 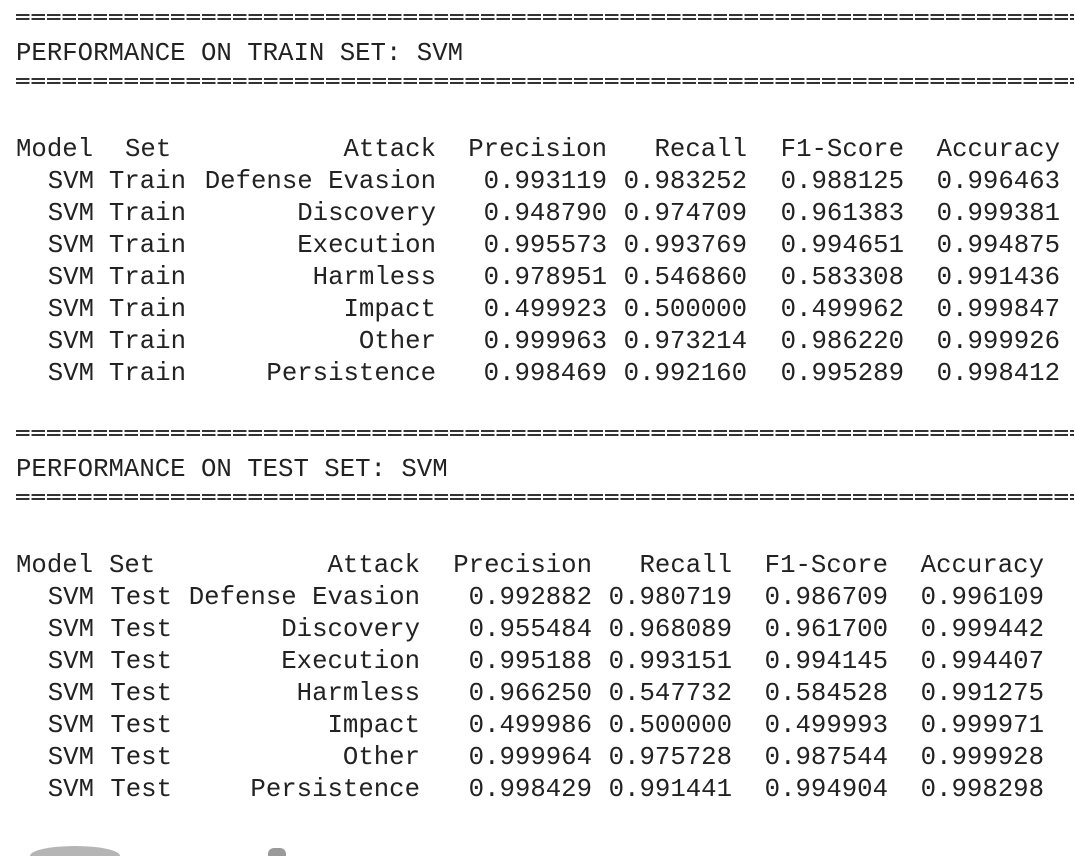 I want to click on table-cell: 0.998412, so click(x=998, y=373).